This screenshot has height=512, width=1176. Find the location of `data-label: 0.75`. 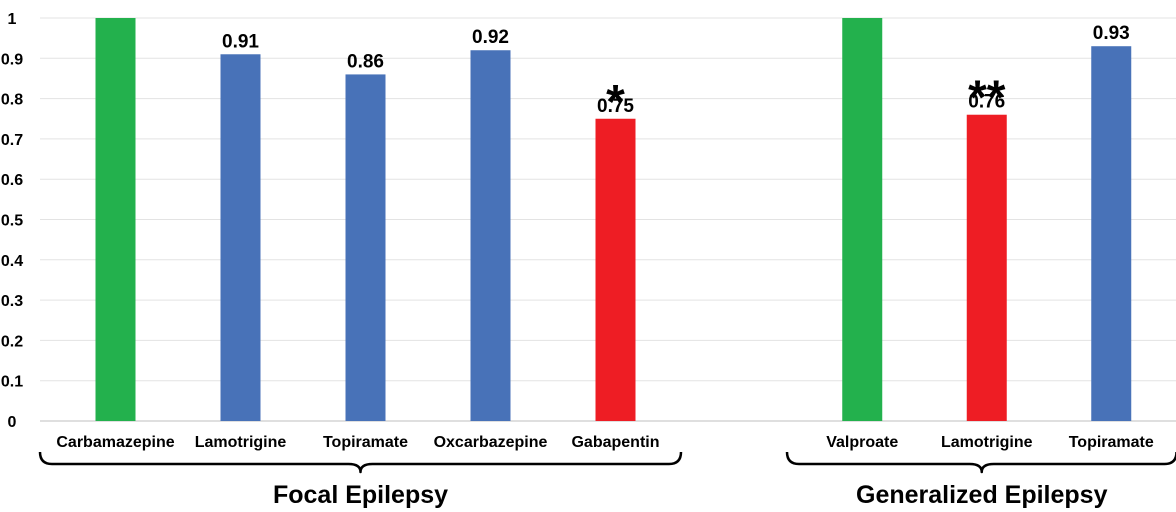

data-label: 0.75 is located at coordinates (615, 106).